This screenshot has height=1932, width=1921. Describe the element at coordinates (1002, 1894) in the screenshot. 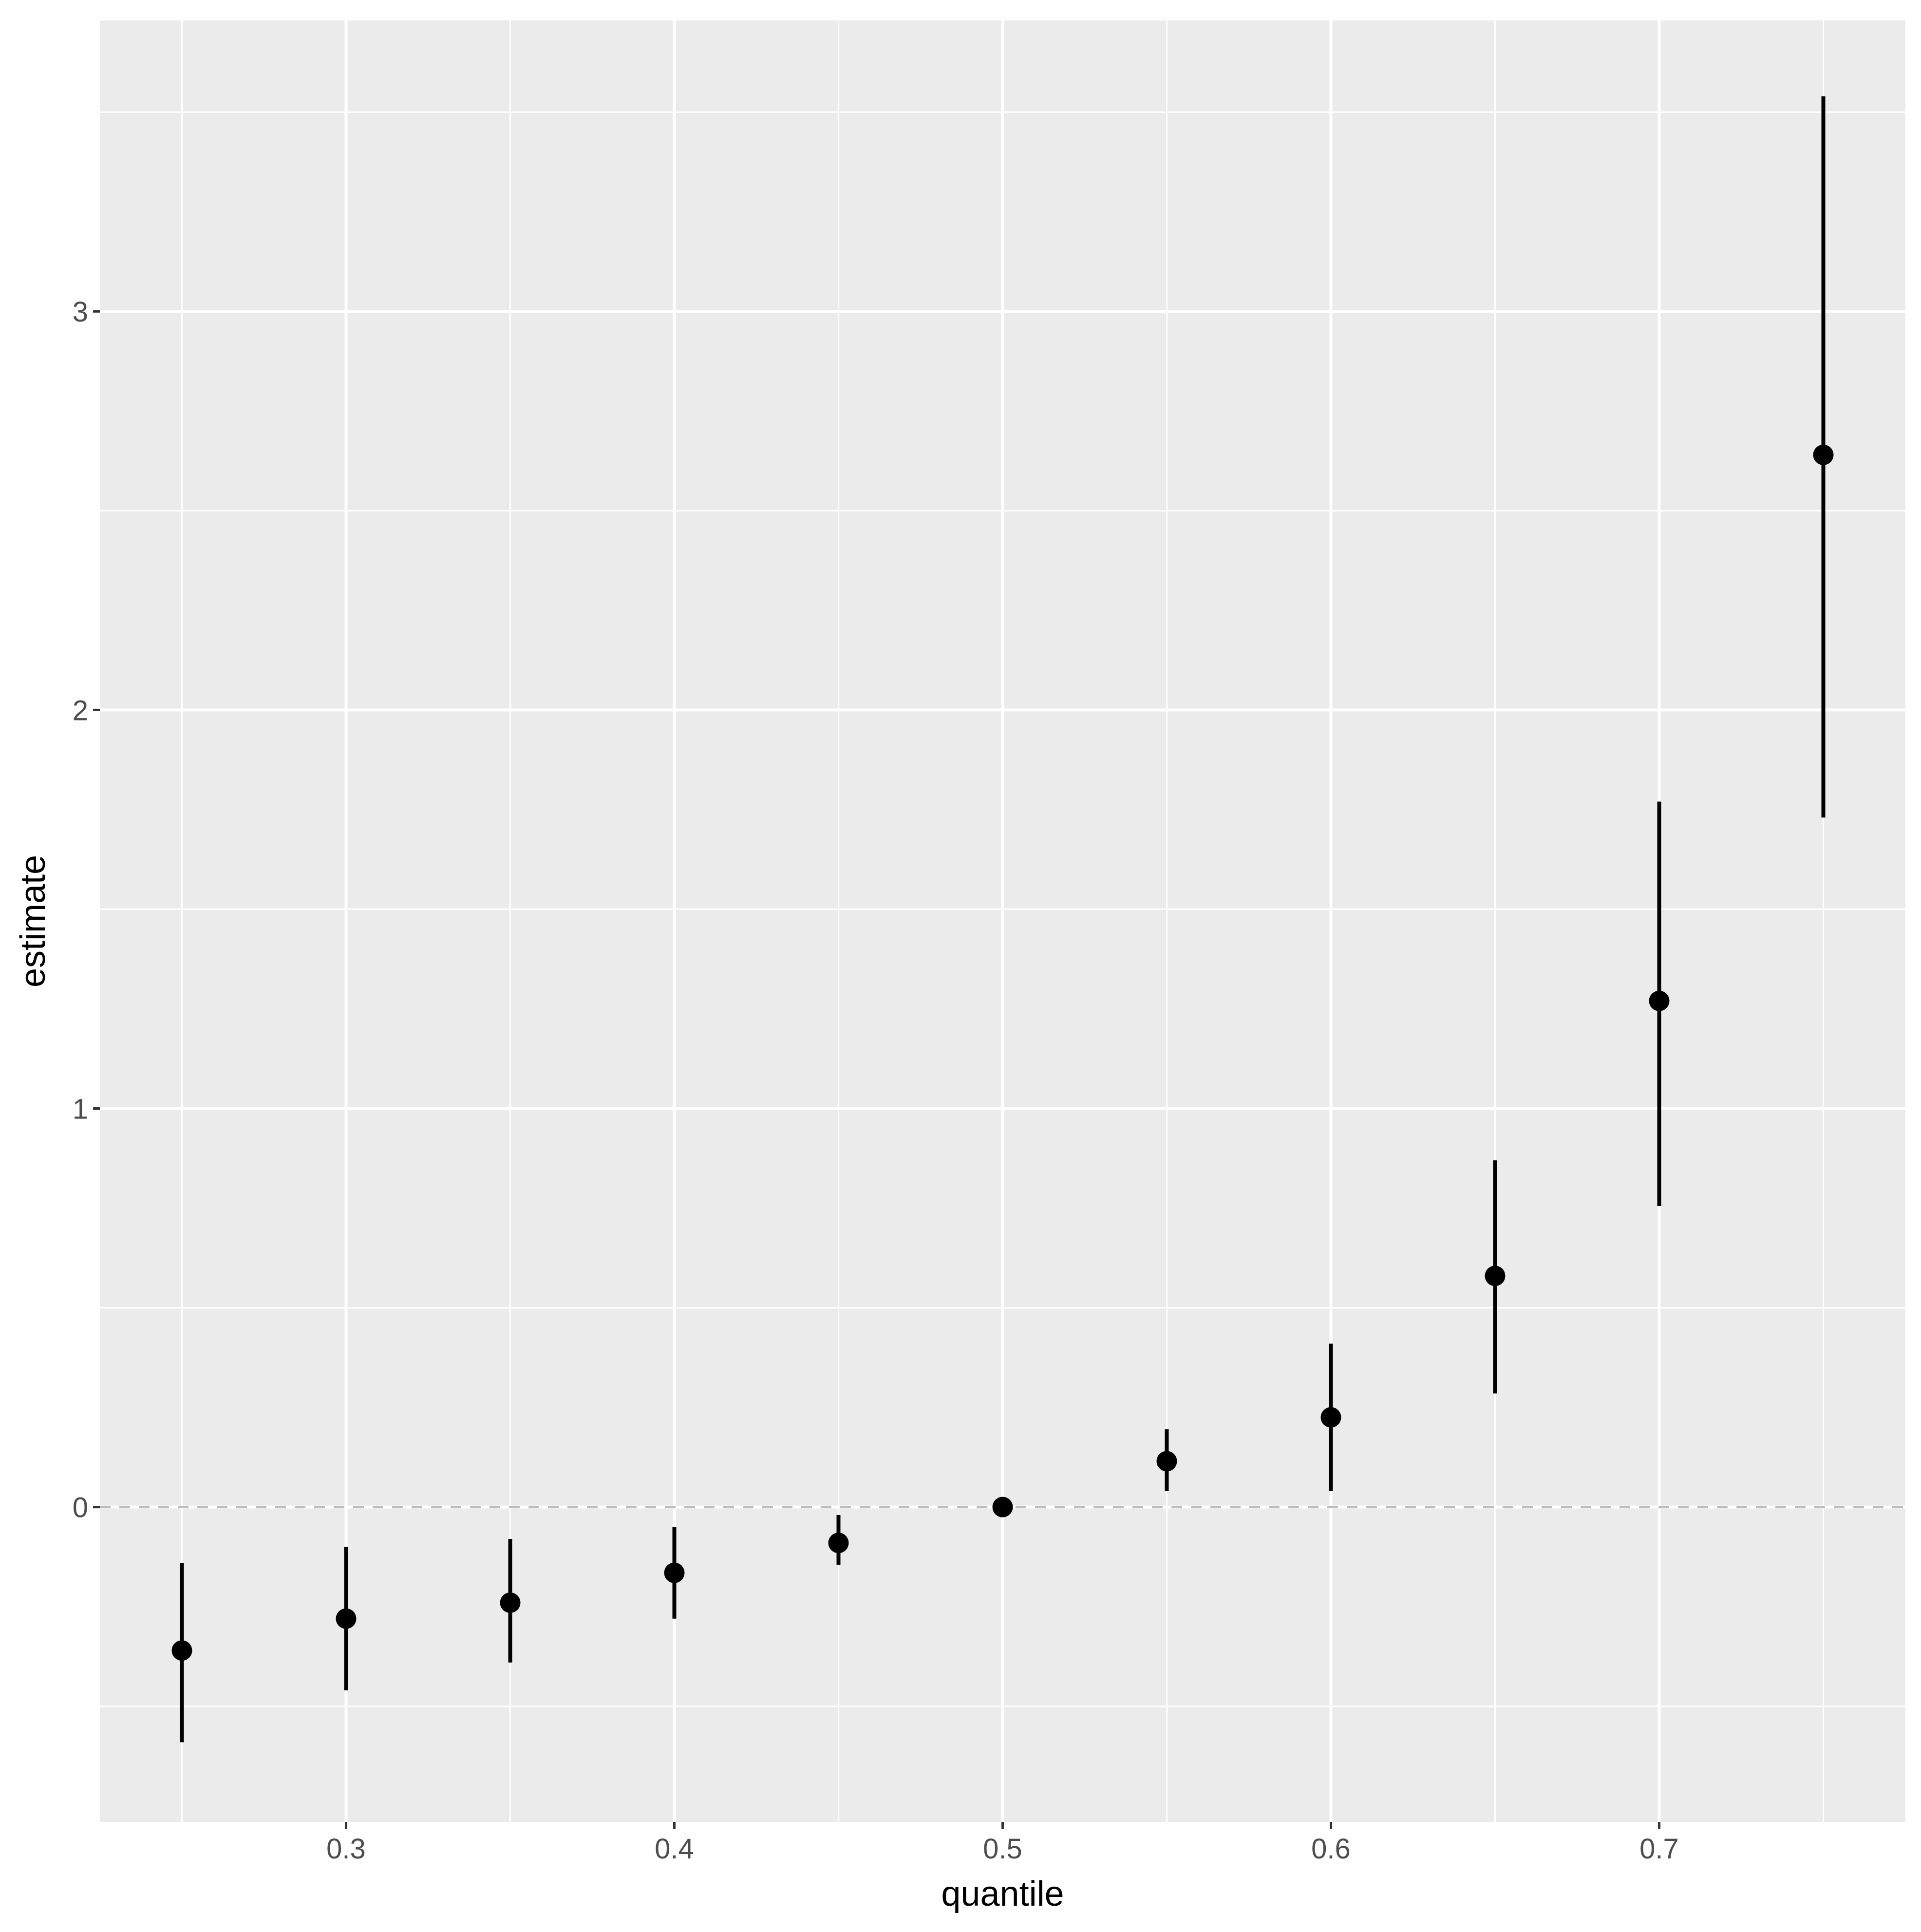

I see `x-axis-title: quantile` at that location.